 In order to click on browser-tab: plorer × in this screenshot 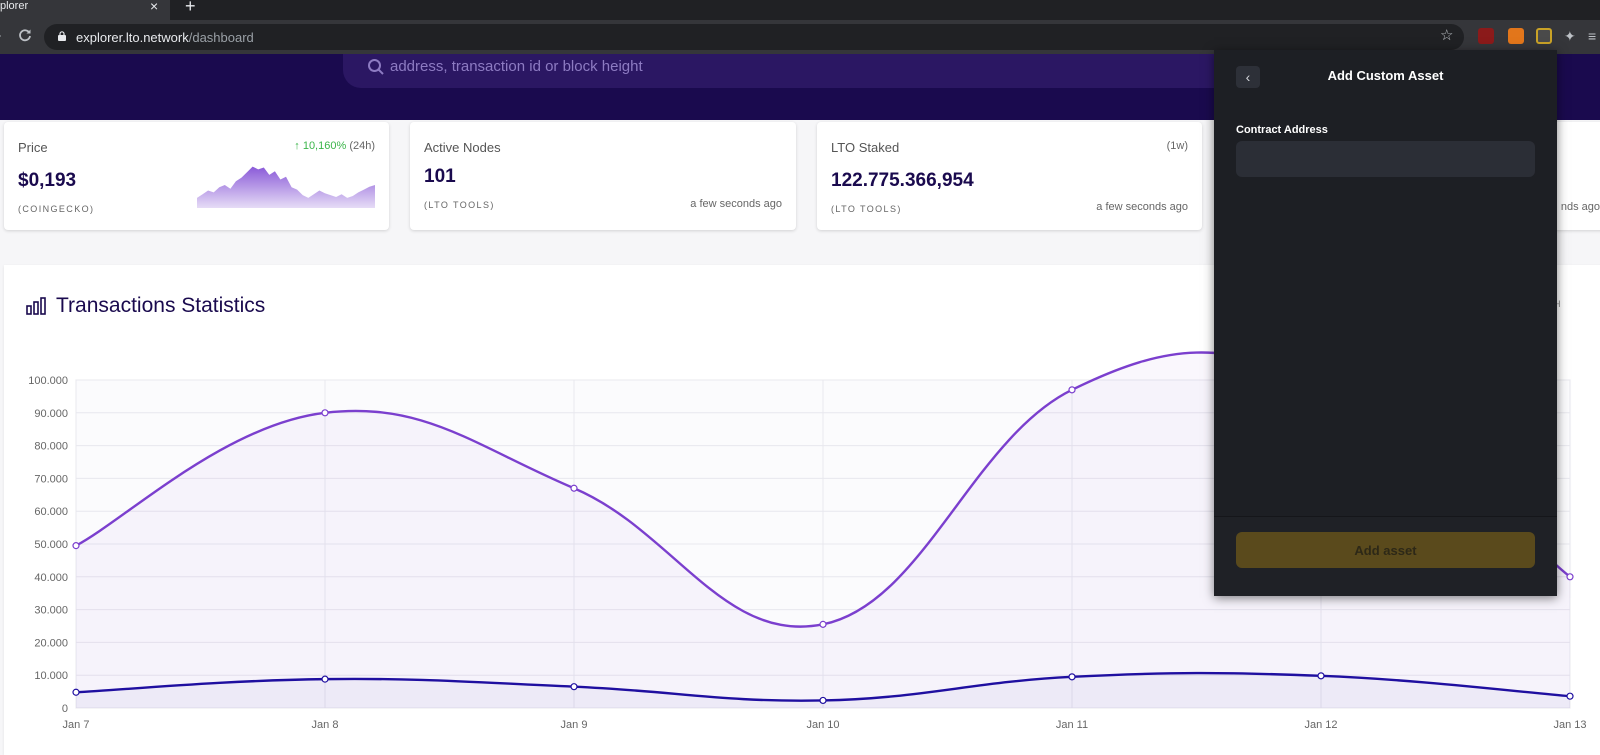, I will do `click(85, 10)`.